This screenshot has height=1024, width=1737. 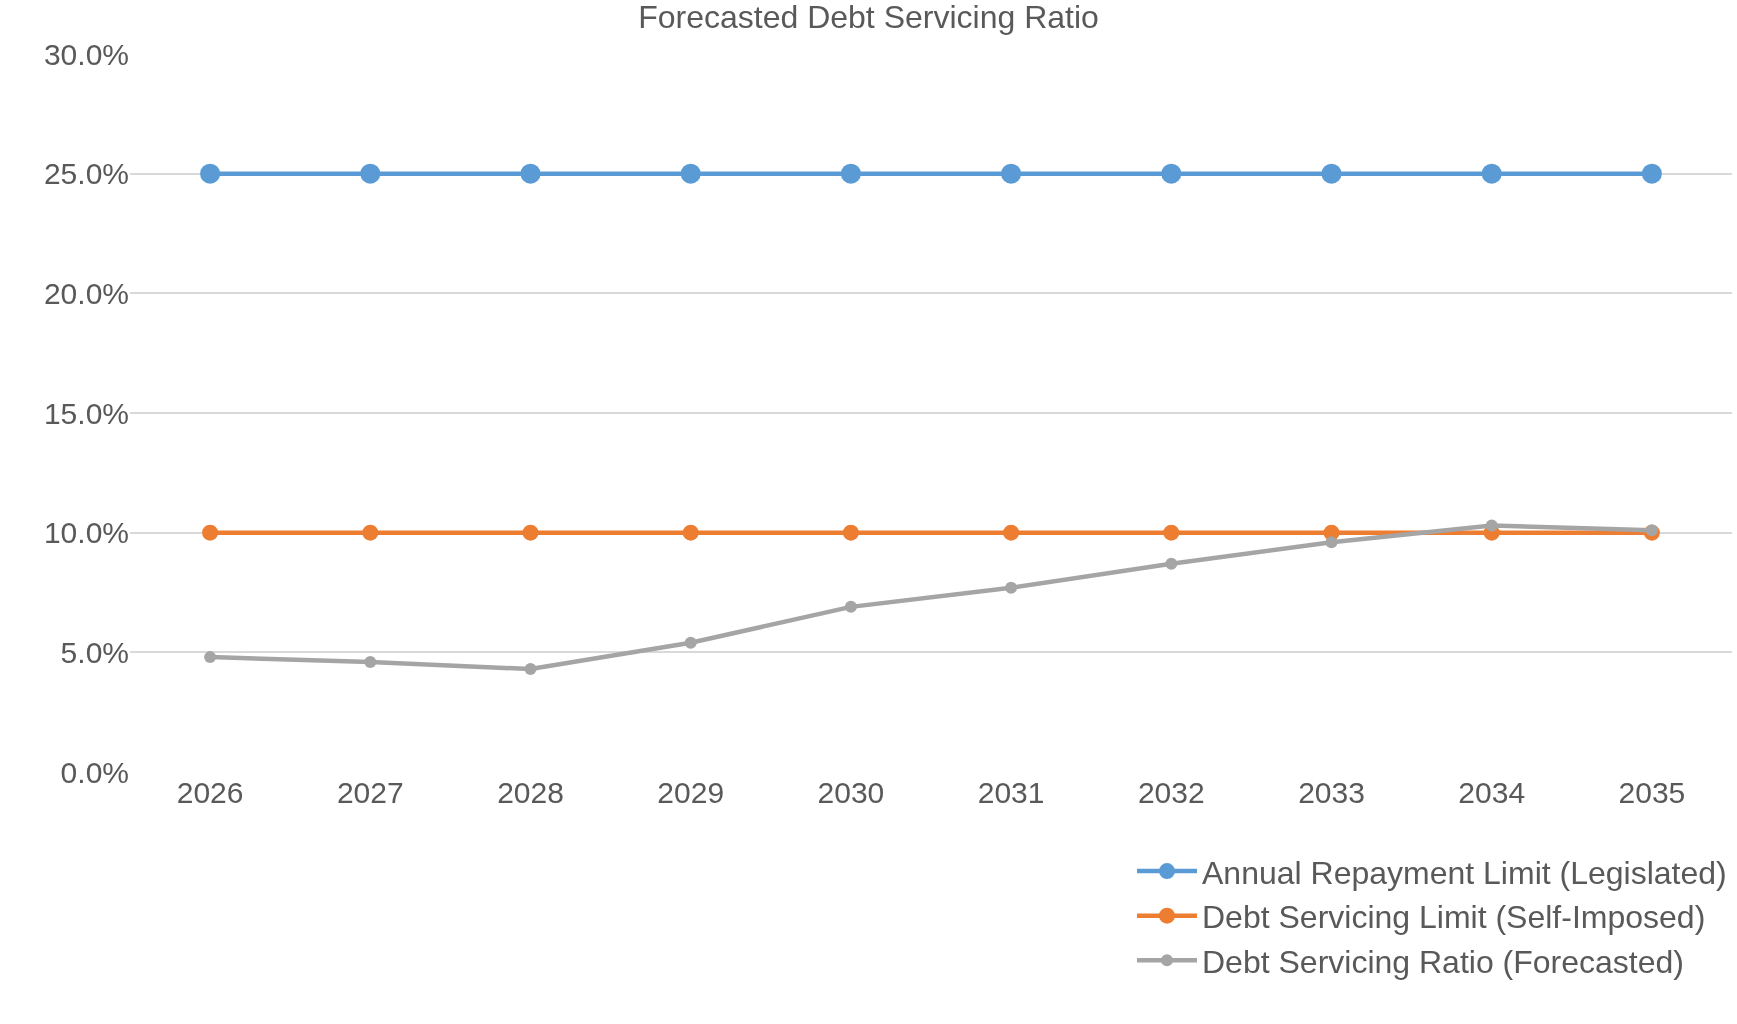 I want to click on y-tick-label: 10.0%, so click(x=86, y=533).